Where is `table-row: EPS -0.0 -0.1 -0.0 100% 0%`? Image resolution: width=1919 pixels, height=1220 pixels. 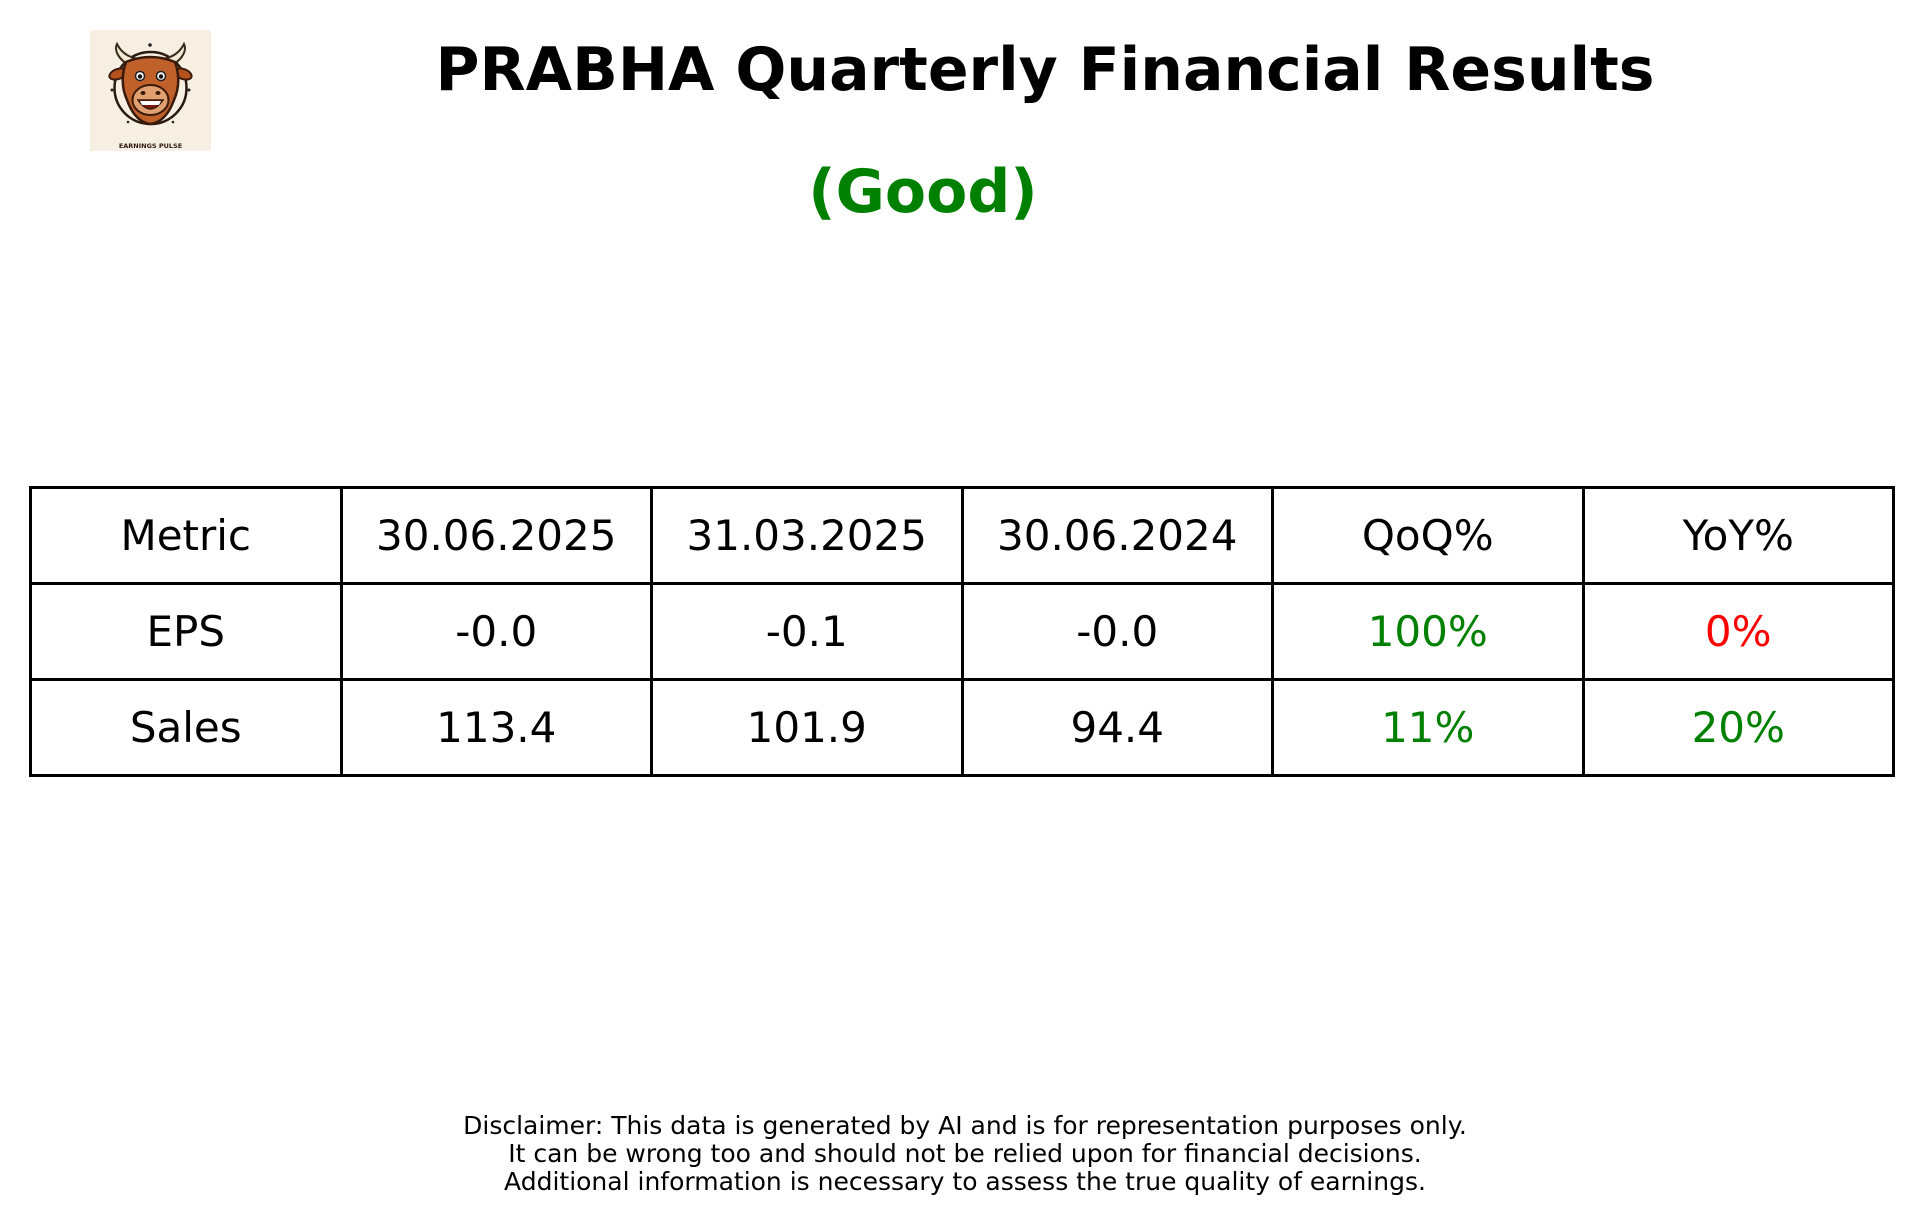 table-row: EPS -0.0 -0.1 -0.0 100% 0% is located at coordinates (962, 631).